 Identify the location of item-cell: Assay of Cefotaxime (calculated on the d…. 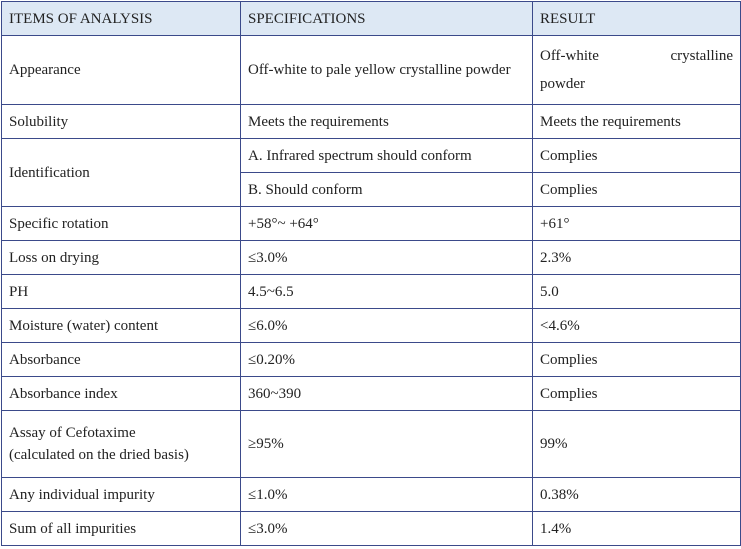
(121, 444).